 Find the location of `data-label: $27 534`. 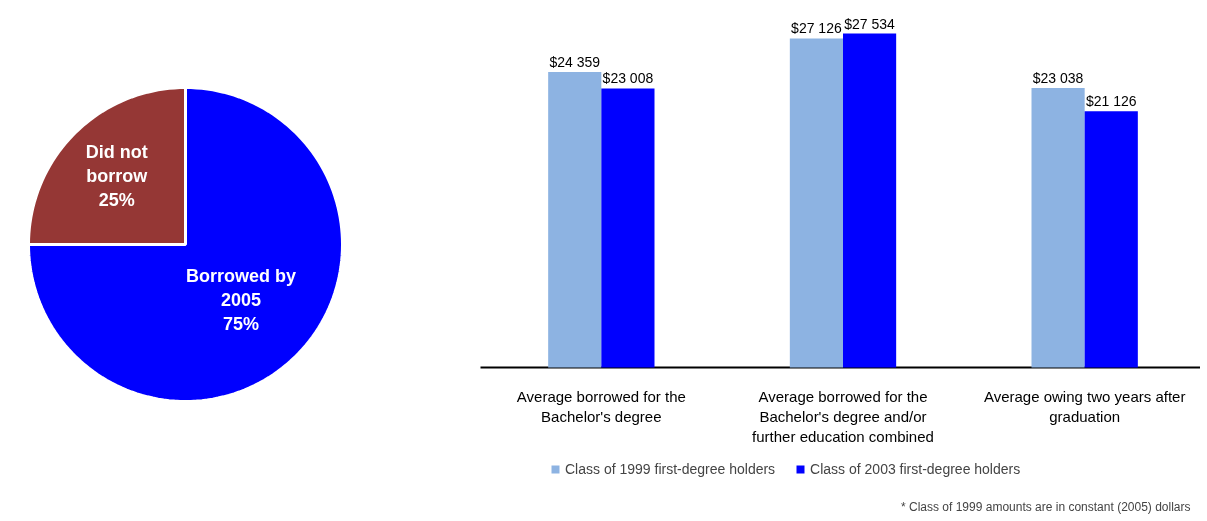

data-label: $27 534 is located at coordinates (870, 23).